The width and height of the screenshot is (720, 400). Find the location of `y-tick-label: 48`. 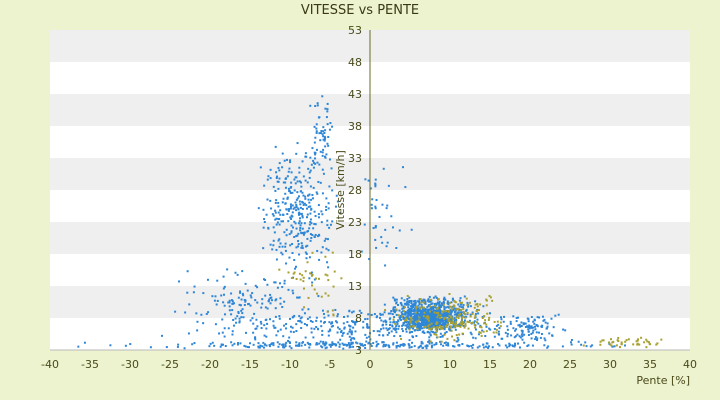

y-tick-label: 48 is located at coordinates (355, 62).